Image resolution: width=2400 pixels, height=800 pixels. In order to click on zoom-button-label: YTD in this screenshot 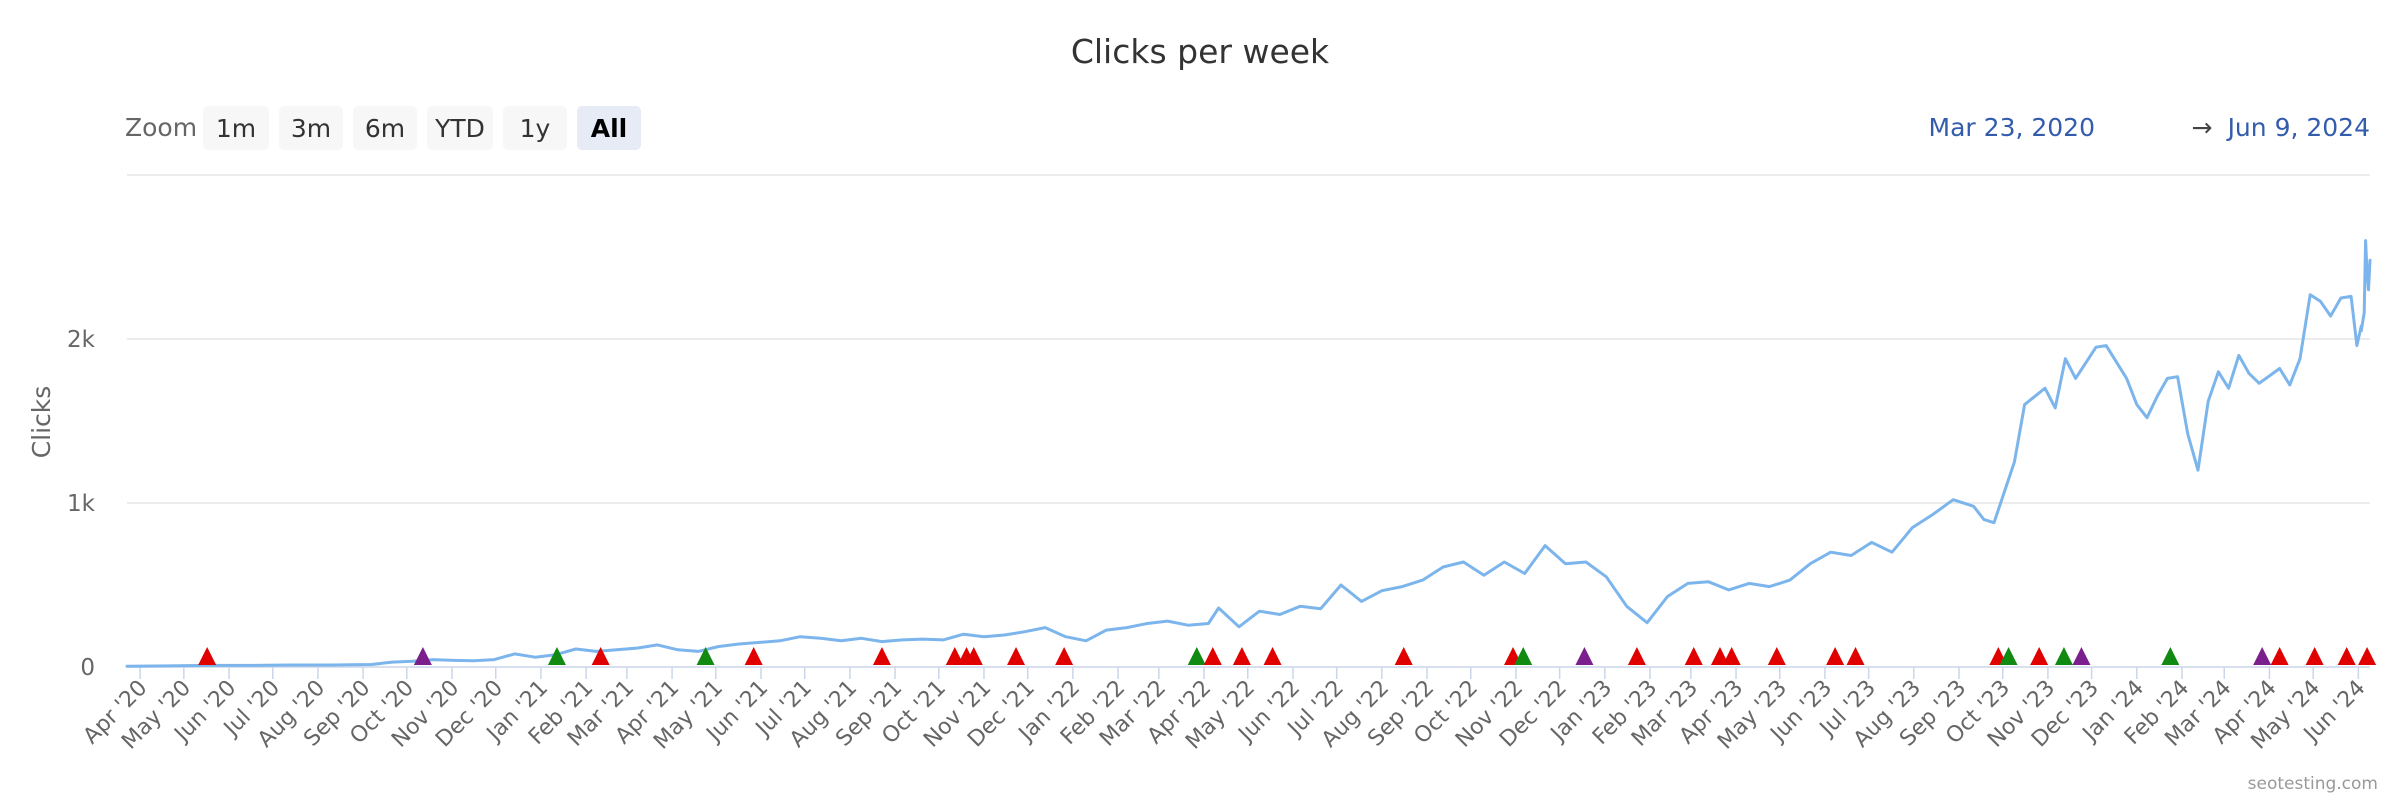, I will do `click(459, 128)`.